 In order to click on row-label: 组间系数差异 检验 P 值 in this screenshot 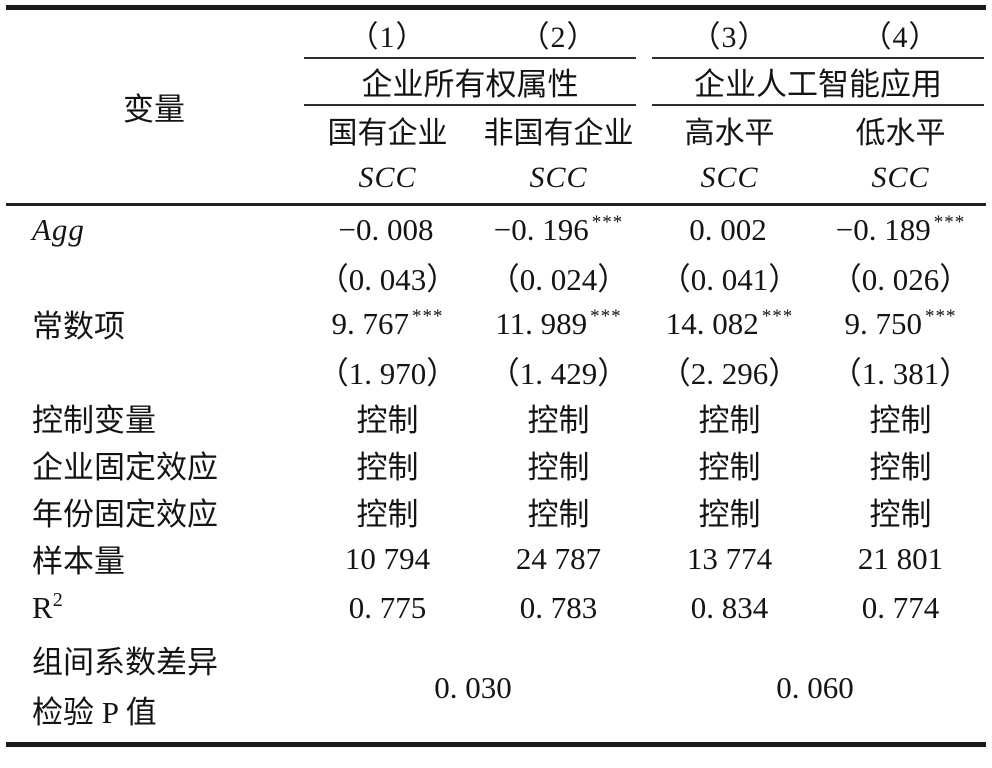, I will do `click(154, 688)`.